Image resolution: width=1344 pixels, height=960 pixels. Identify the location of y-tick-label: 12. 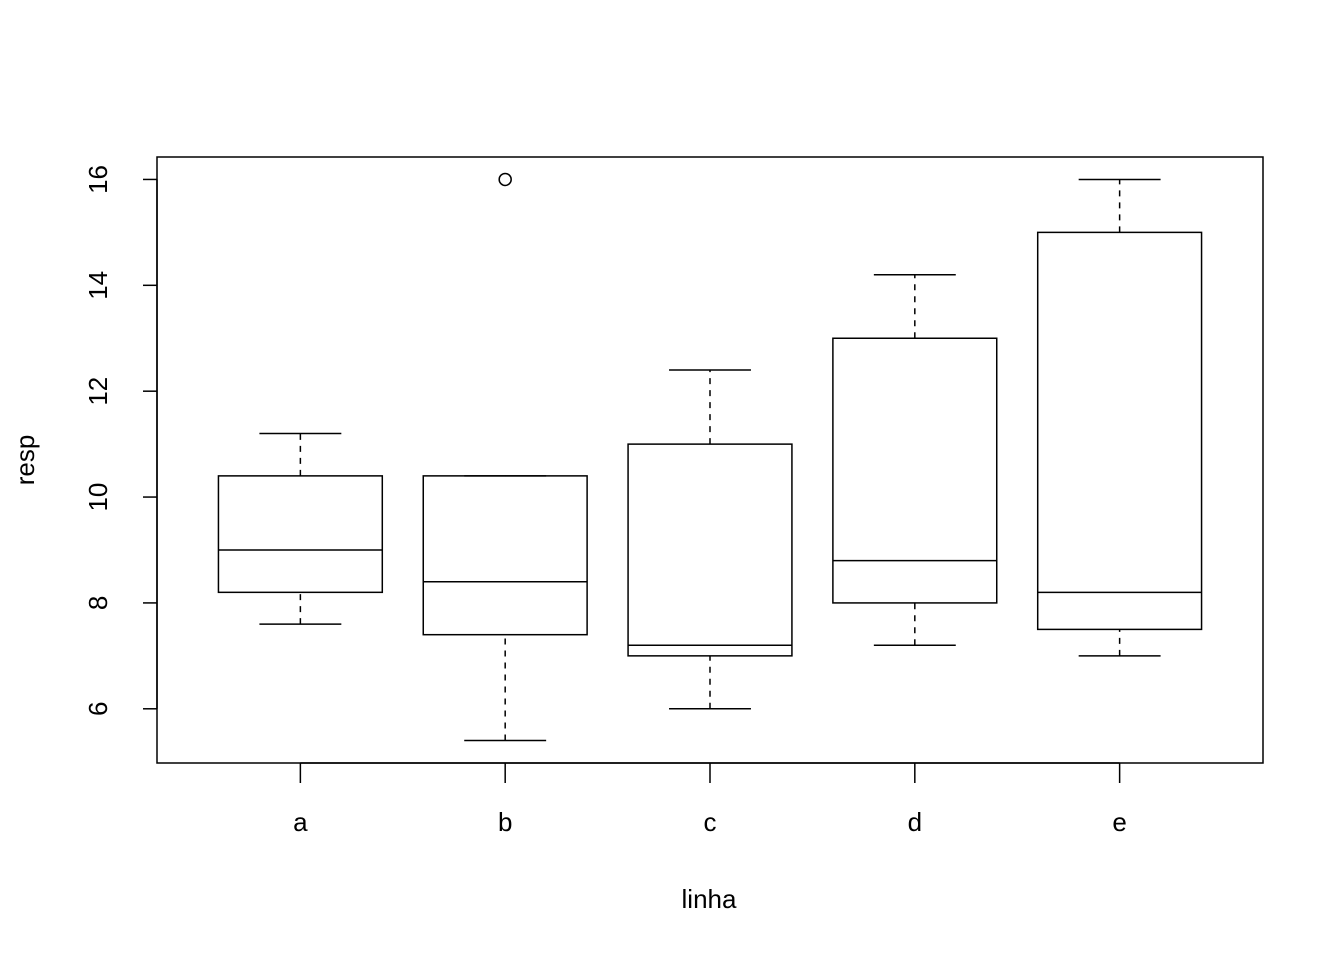
(98, 391).